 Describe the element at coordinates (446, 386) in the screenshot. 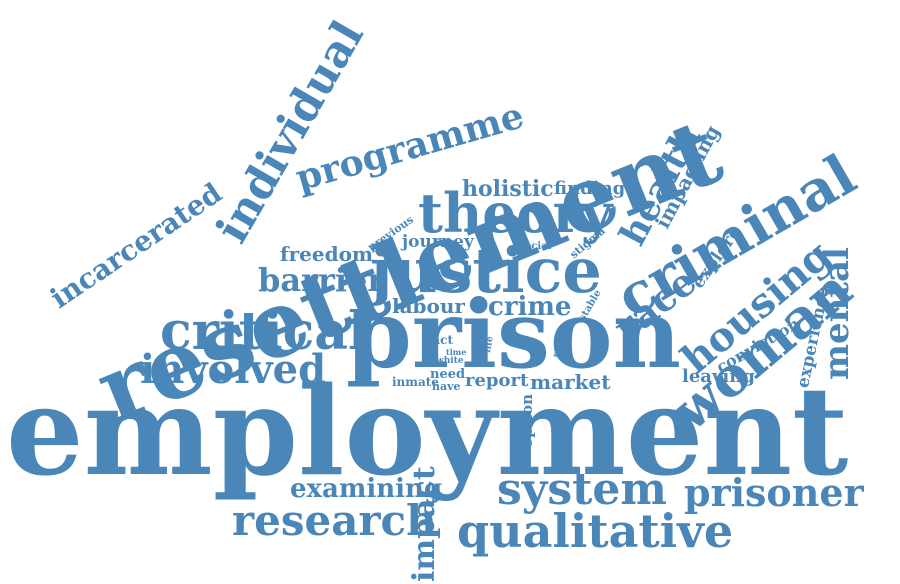

I see `word-have: have` at that location.